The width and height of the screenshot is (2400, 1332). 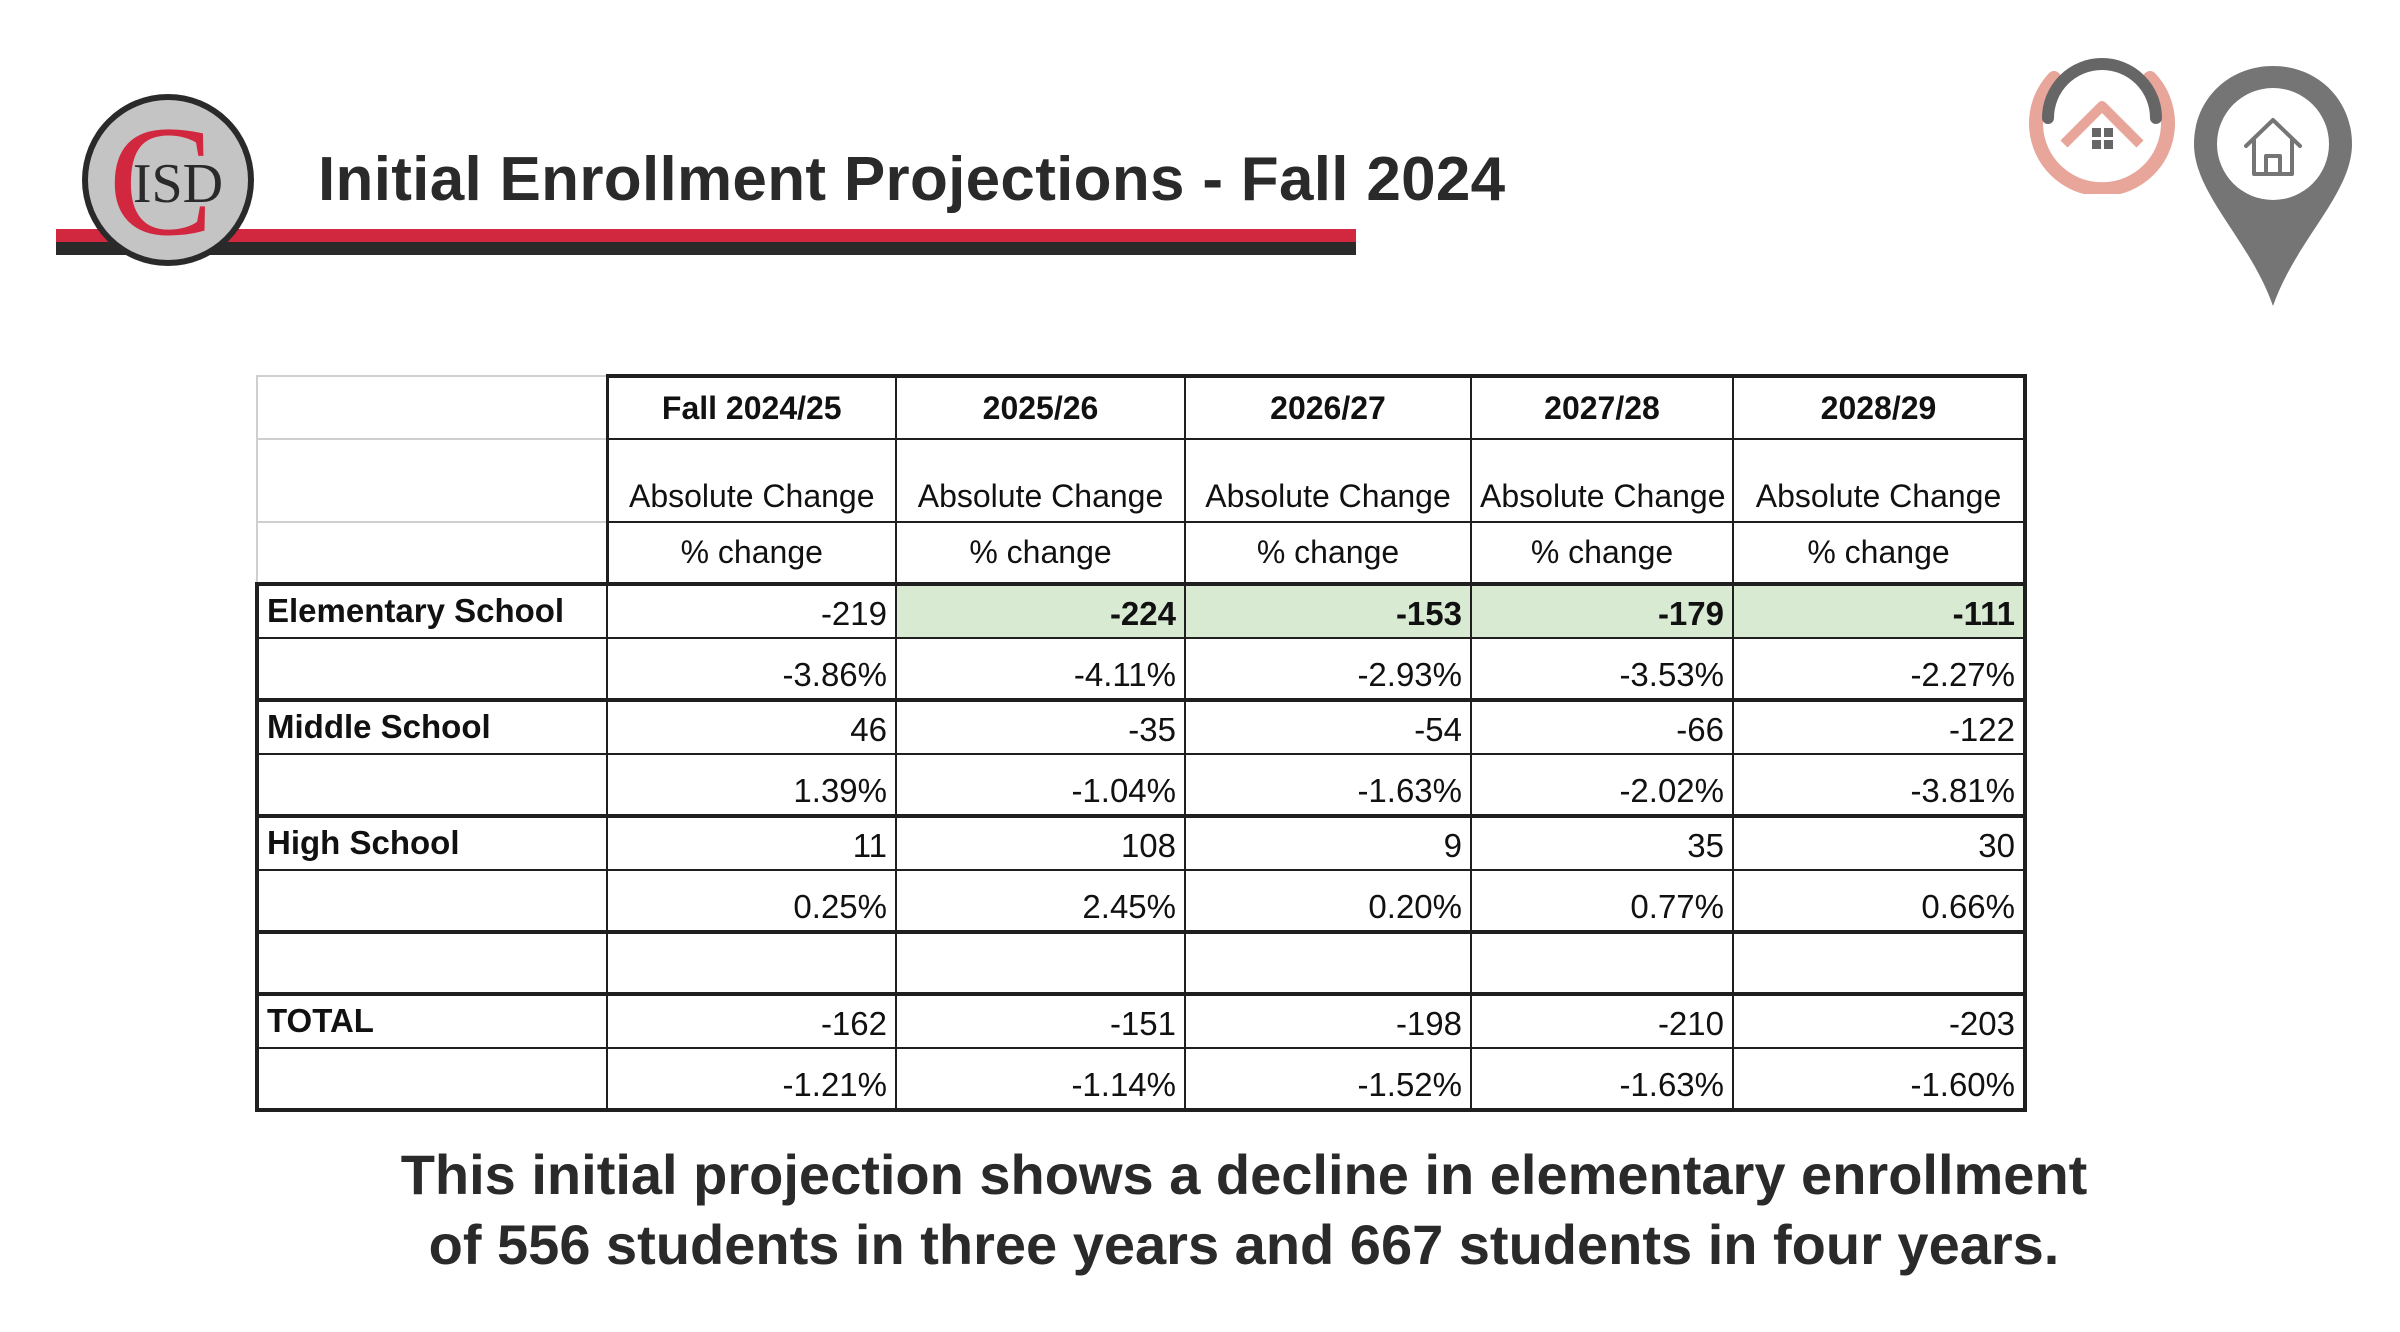 I want to click on row-label-middle: Middle School, so click(x=431, y=726).